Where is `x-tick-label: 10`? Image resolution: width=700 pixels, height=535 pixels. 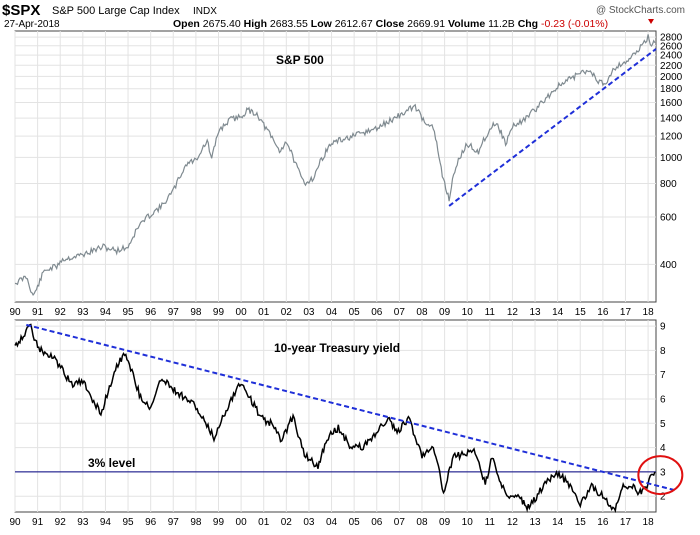 x-tick-label: 10 is located at coordinates (468, 312).